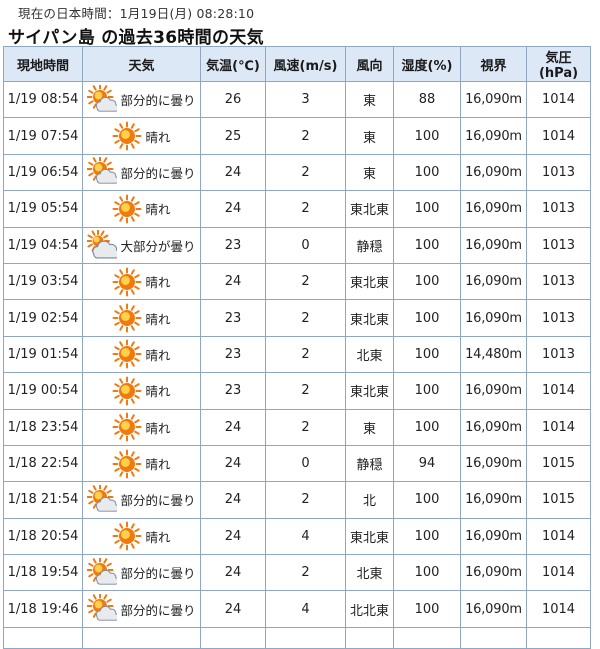  What do you see at coordinates (297, 609) in the screenshot?
I see `table-row: 1/18 19:46 部分的に曇り 24 4 北北東 100 16,090m 1014` at bounding box center [297, 609].